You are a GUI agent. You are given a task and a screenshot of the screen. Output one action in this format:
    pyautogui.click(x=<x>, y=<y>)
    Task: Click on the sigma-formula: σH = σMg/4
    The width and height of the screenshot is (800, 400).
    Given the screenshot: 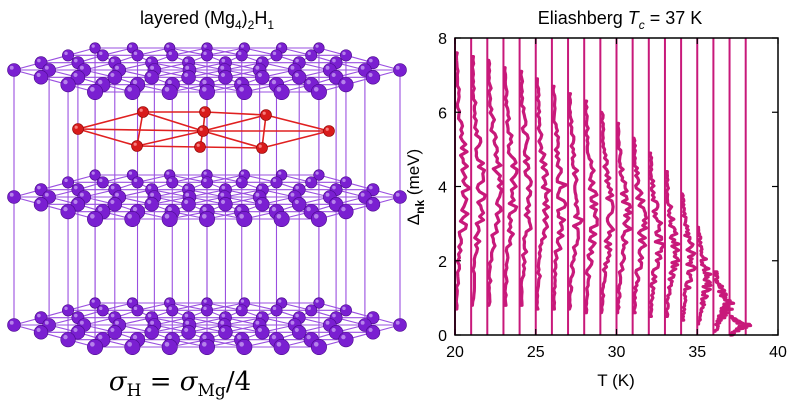 What is the action you would take?
    pyautogui.click(x=180, y=383)
    